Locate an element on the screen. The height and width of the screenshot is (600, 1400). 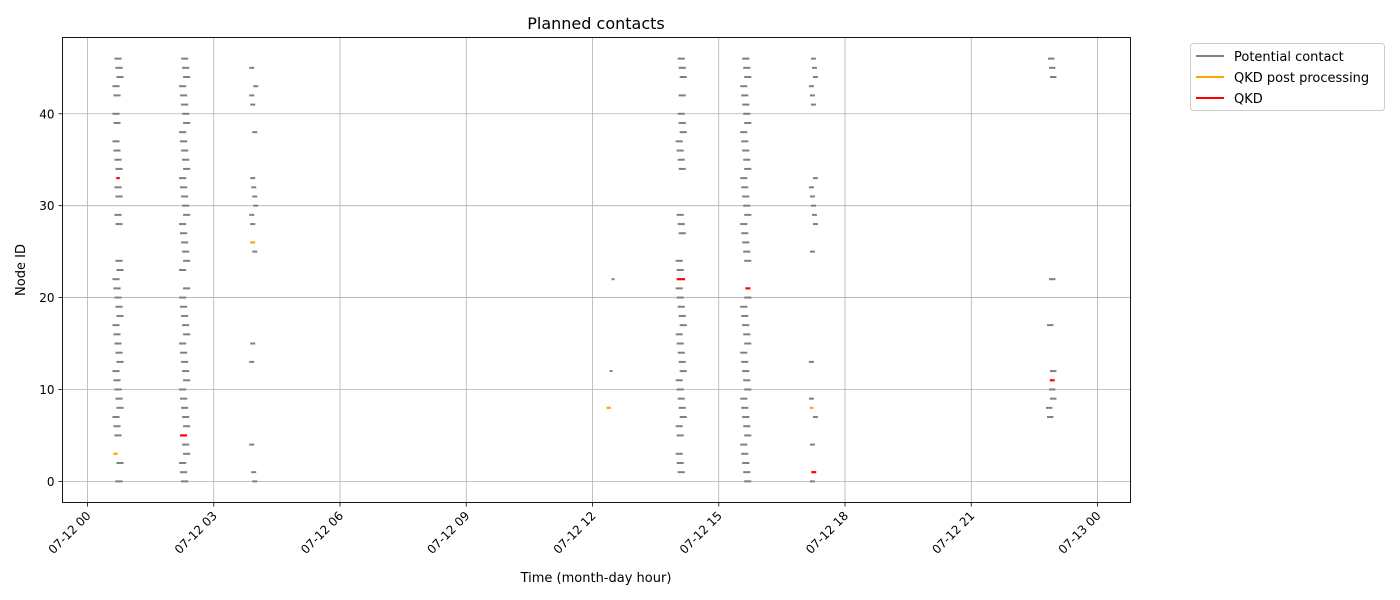
x-tick-label: 07-12 09 is located at coordinates (448, 533).